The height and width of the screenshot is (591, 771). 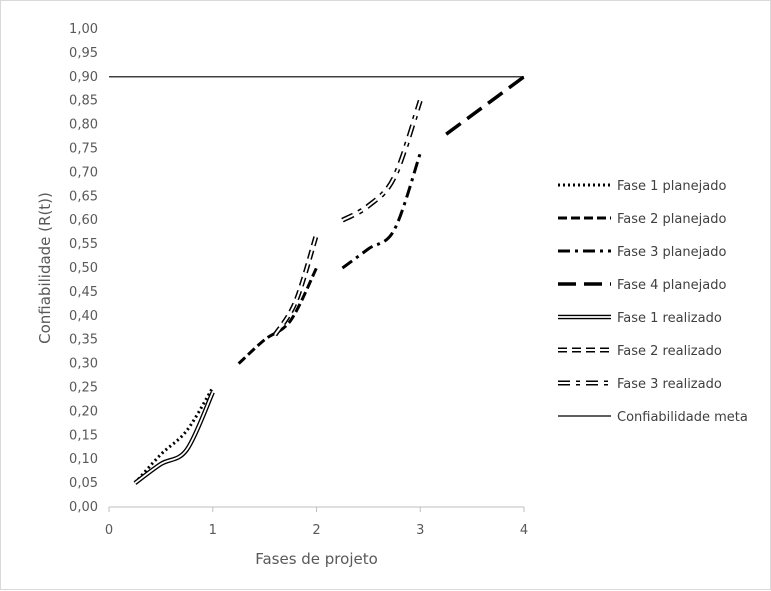 I want to click on legend-item: Fase 2 realizado, so click(x=640, y=351).